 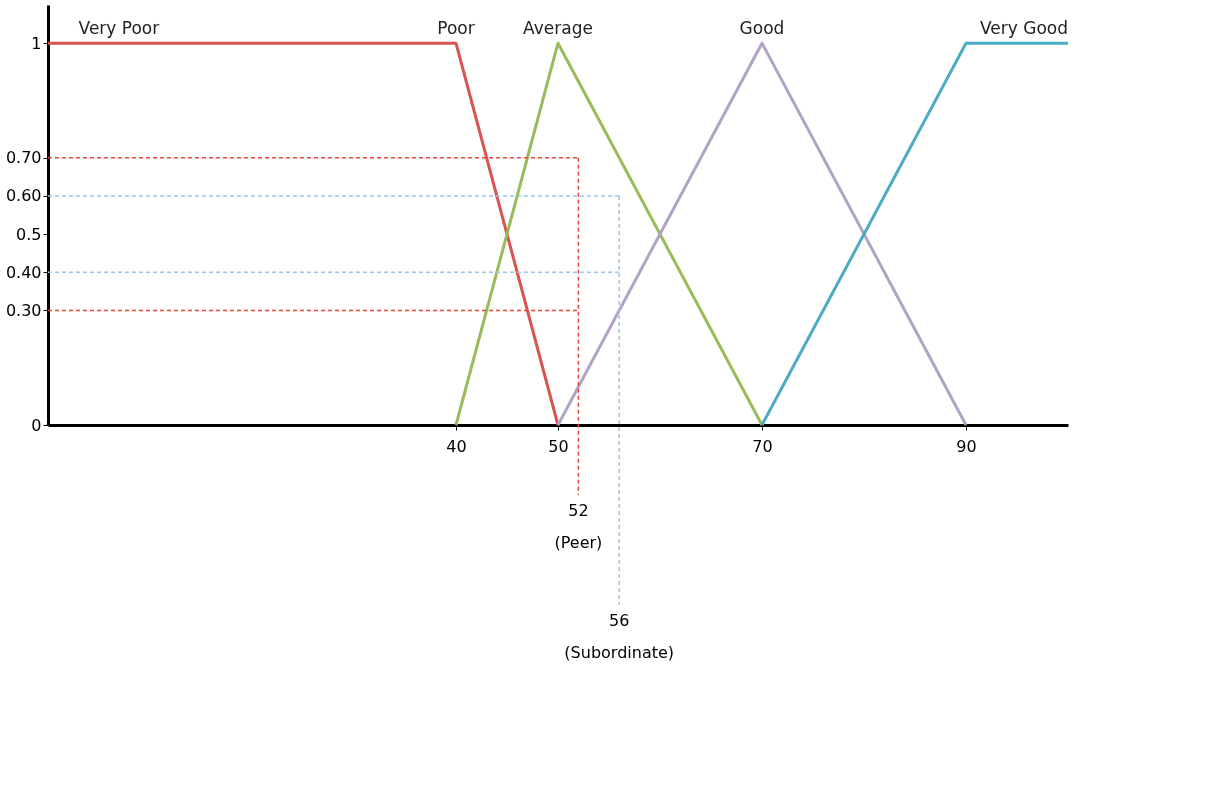 What do you see at coordinates (36, 43) in the screenshot?
I see `y-tick-label: 1` at bounding box center [36, 43].